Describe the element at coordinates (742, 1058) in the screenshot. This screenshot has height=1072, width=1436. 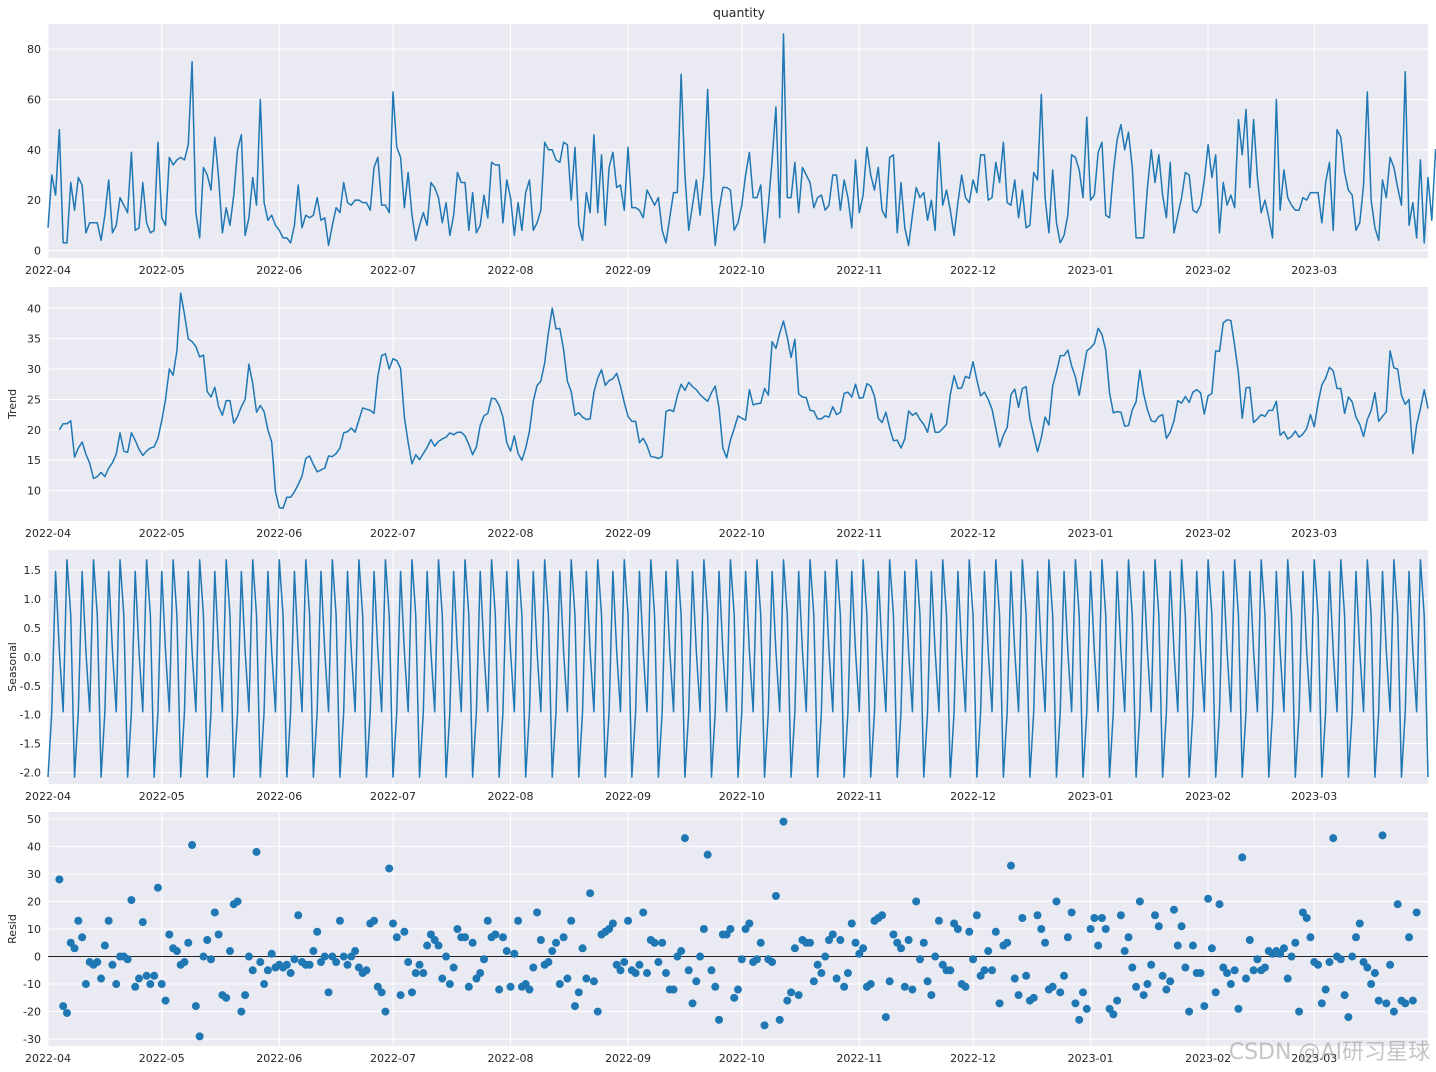
I see `x-tick-label: 2022-10` at that location.